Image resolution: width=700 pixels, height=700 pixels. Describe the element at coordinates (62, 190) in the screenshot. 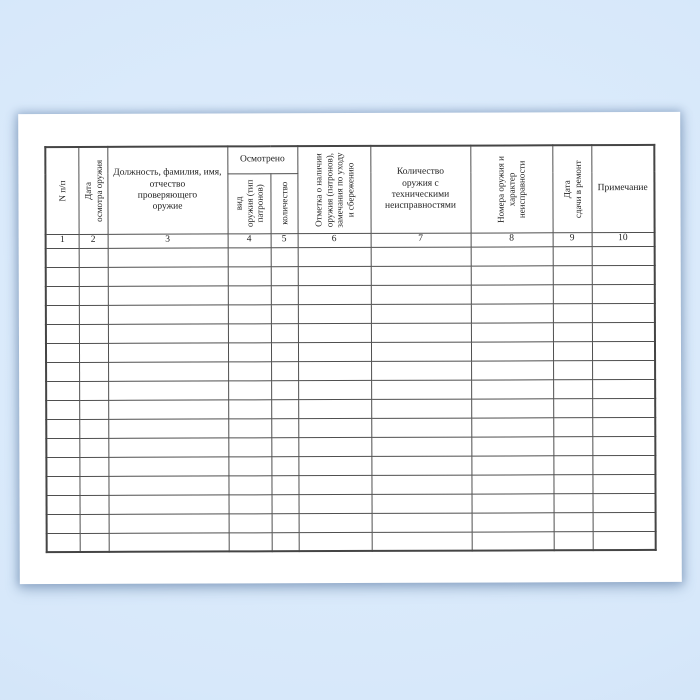

I see `col-header-npp: N п/п` at that location.